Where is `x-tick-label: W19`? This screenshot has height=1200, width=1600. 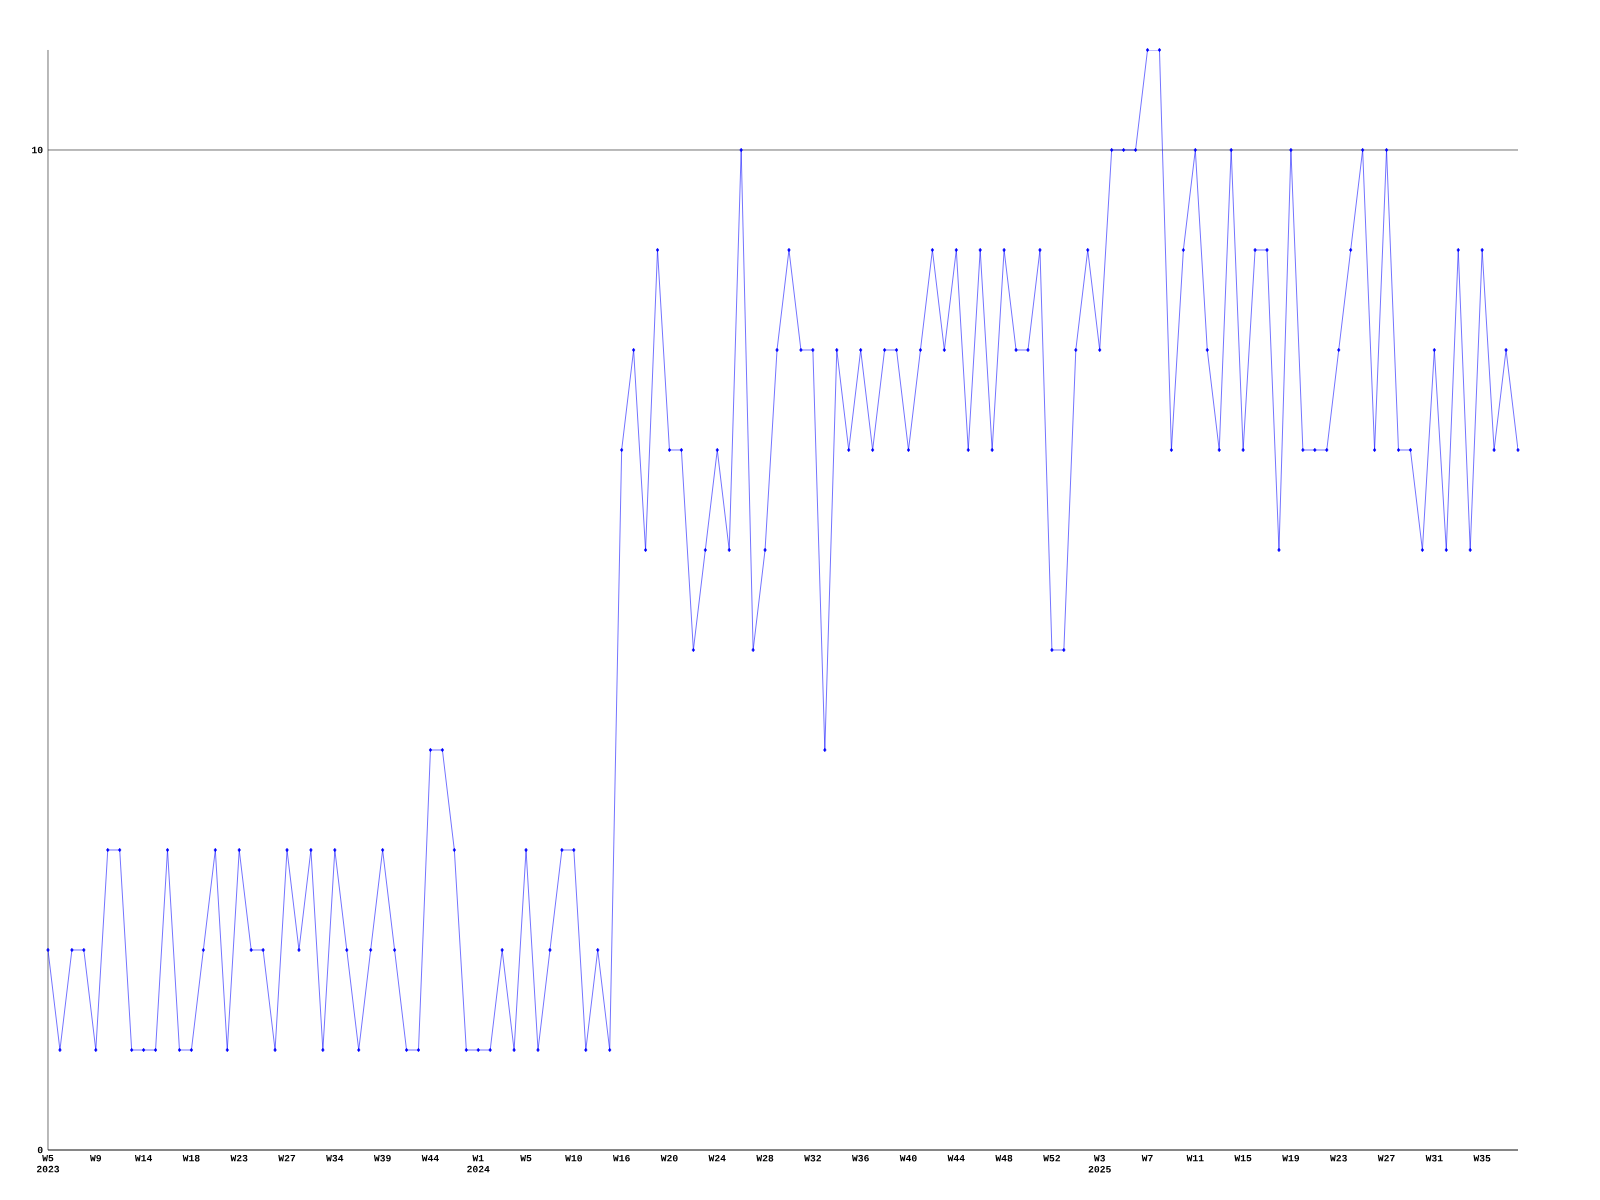 x-tick-label: W19 is located at coordinates (1291, 1158).